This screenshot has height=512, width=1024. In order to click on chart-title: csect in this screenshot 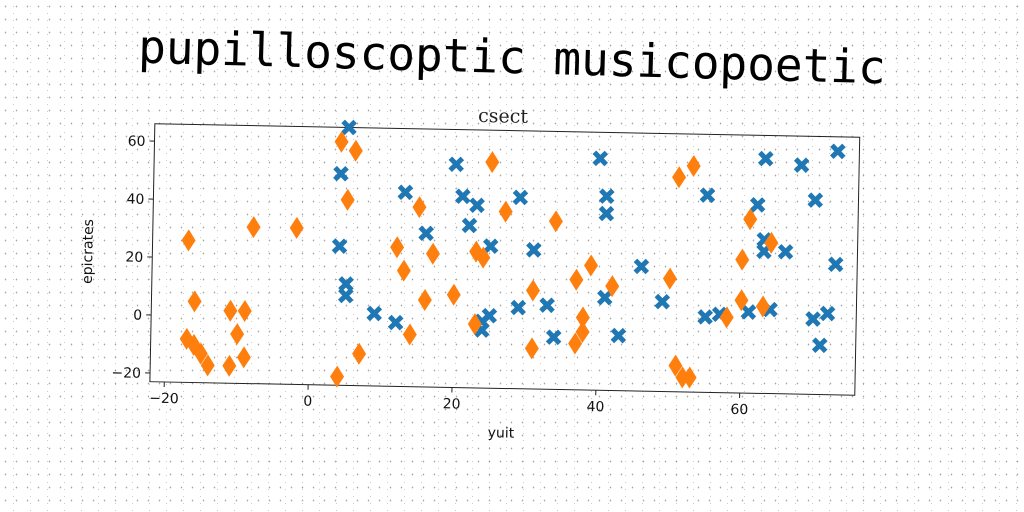, I will do `click(503, 116)`.